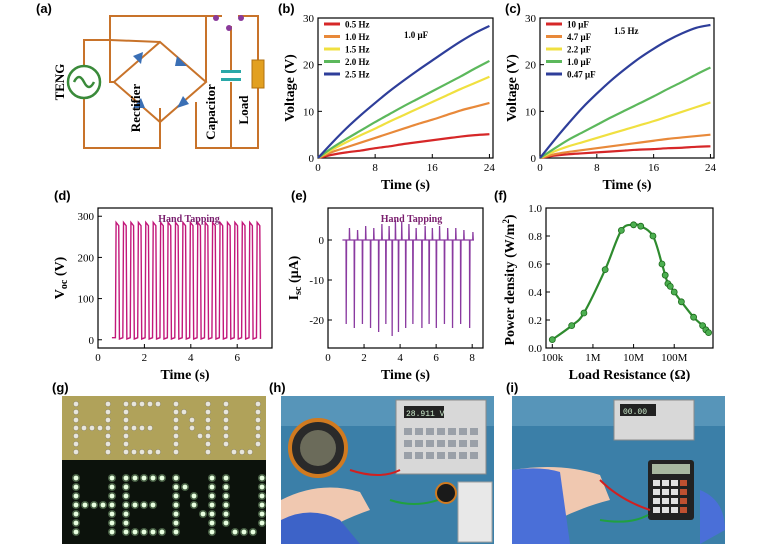 The width and height of the screenshot is (775, 554). What do you see at coordinates (290, 88) in the screenshot?
I see `y-axis-label: Voltage (V)` at bounding box center [290, 88].